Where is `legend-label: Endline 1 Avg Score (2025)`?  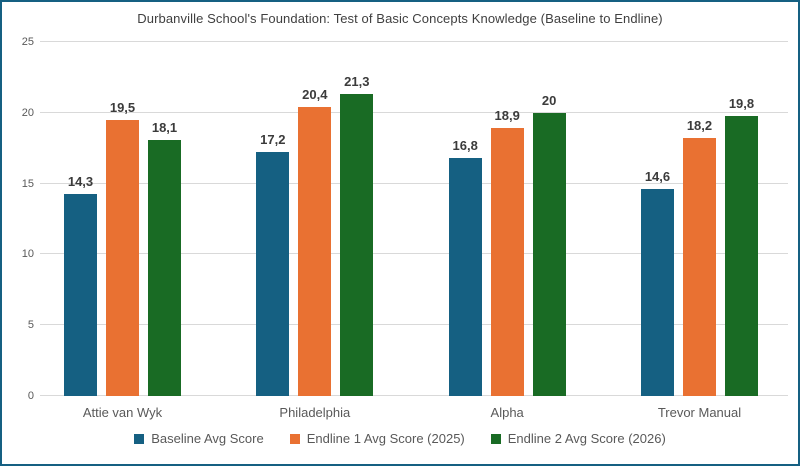
legend-label: Endline 1 Avg Score (2025) is located at coordinates (385, 438).